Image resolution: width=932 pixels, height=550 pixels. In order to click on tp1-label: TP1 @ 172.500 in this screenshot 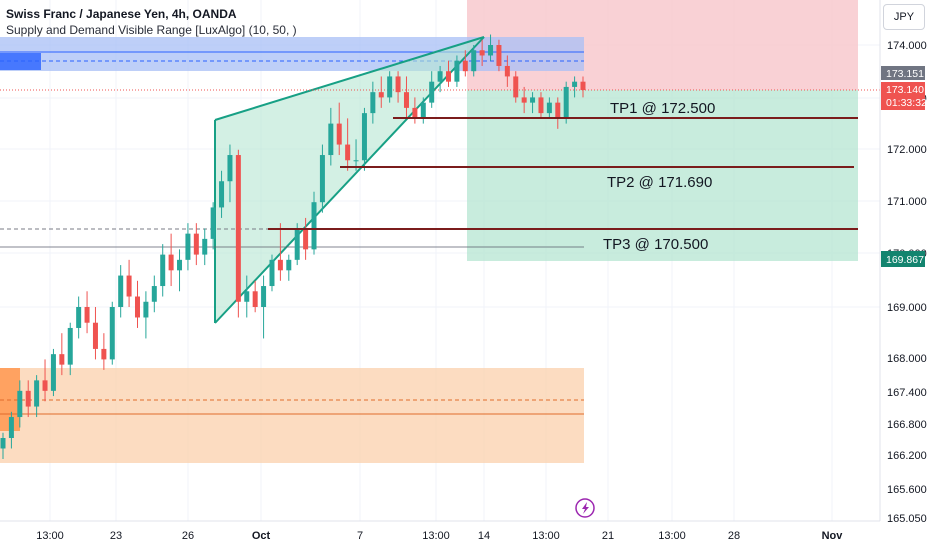, I will do `click(662, 108)`.